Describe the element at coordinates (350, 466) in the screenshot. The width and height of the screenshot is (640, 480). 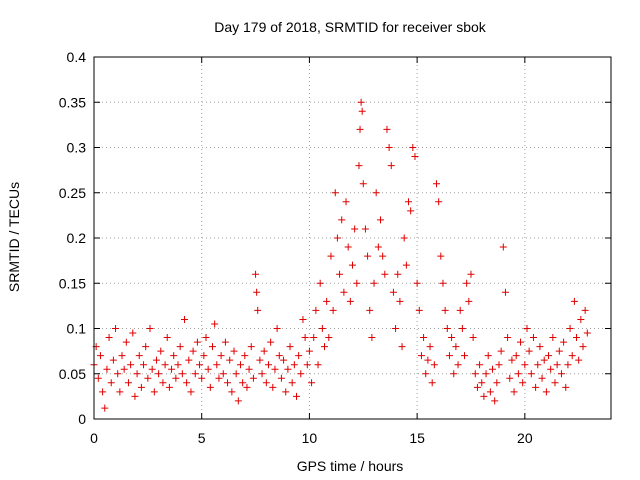
I see `x-axis-label: GPS time / hours` at that location.